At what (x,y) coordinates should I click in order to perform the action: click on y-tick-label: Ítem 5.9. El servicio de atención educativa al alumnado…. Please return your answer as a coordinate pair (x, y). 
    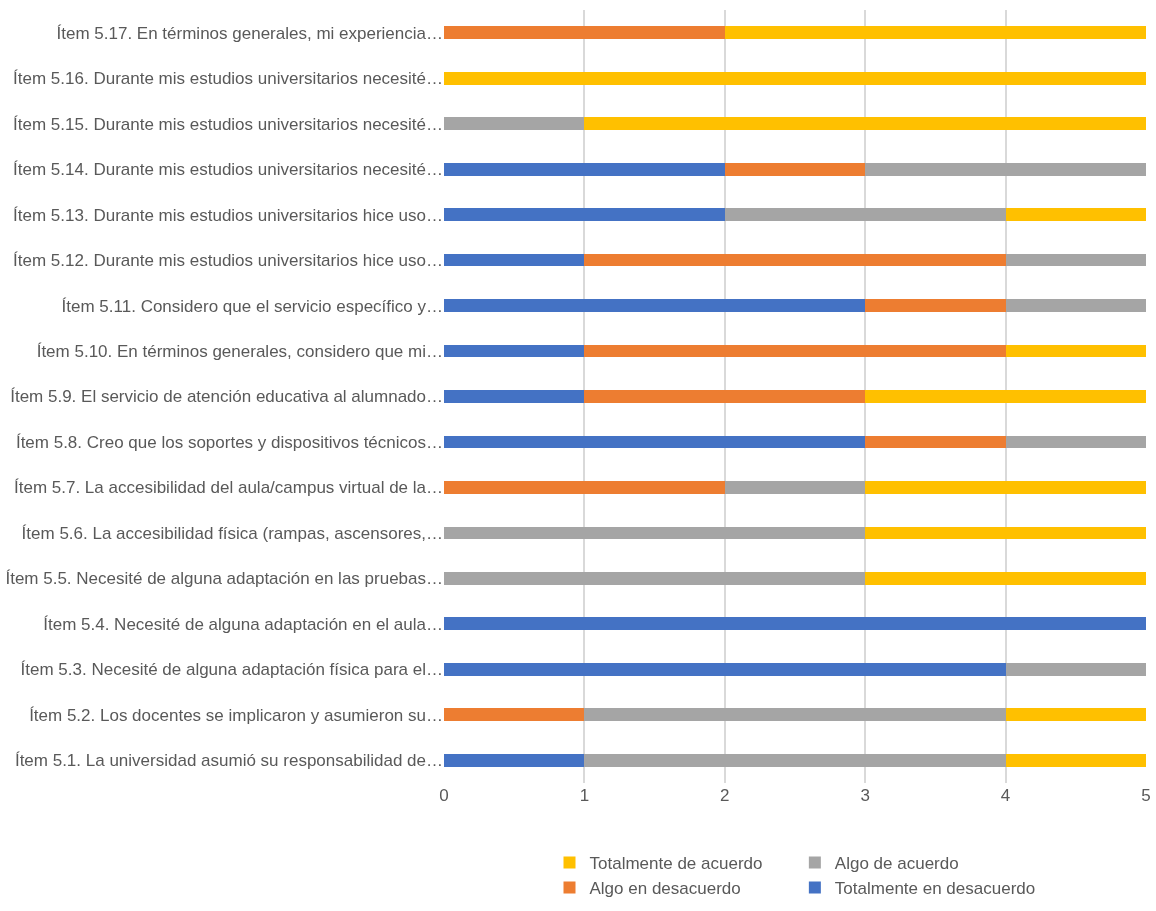
    Looking at the image, I should click on (226, 397).